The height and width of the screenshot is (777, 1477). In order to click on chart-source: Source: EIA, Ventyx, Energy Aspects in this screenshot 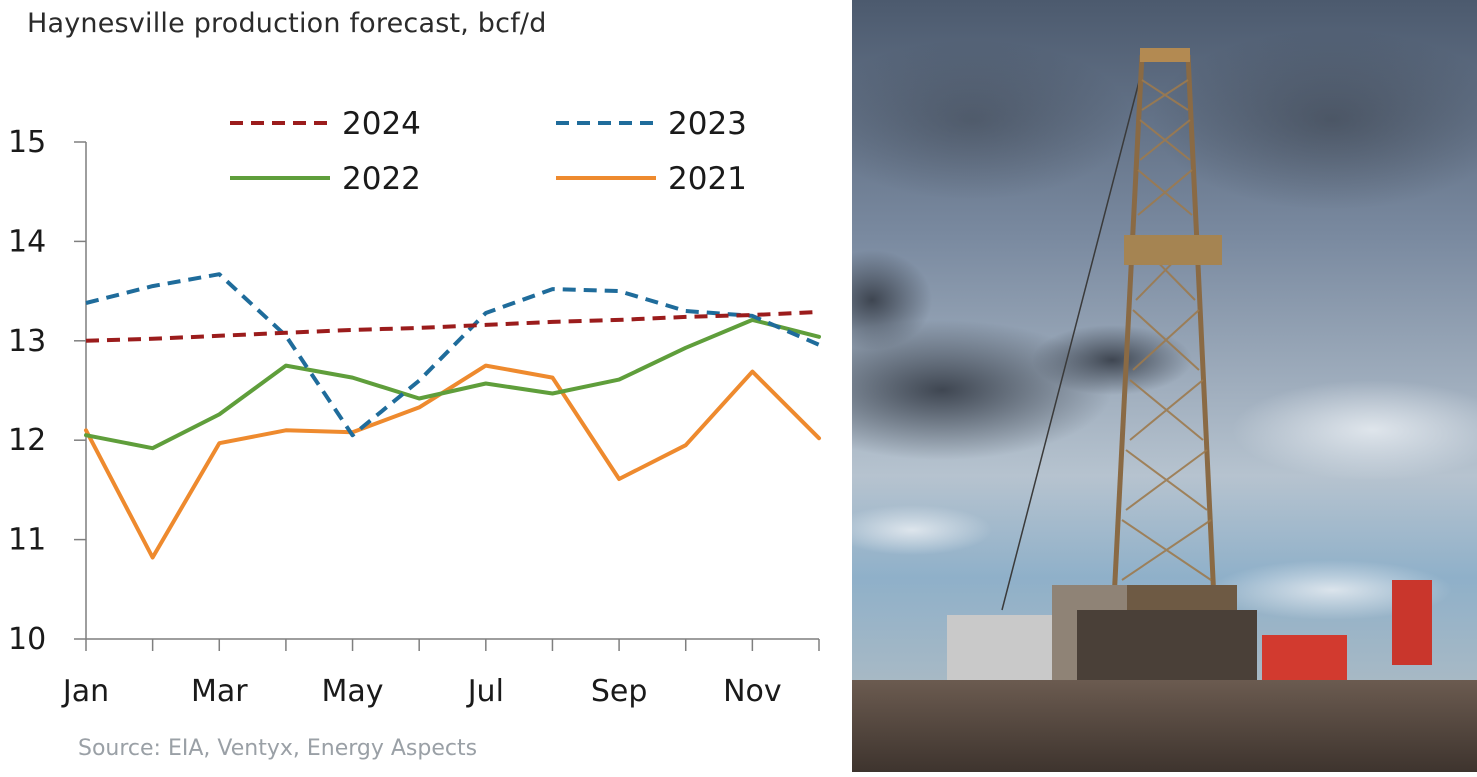, I will do `click(278, 748)`.